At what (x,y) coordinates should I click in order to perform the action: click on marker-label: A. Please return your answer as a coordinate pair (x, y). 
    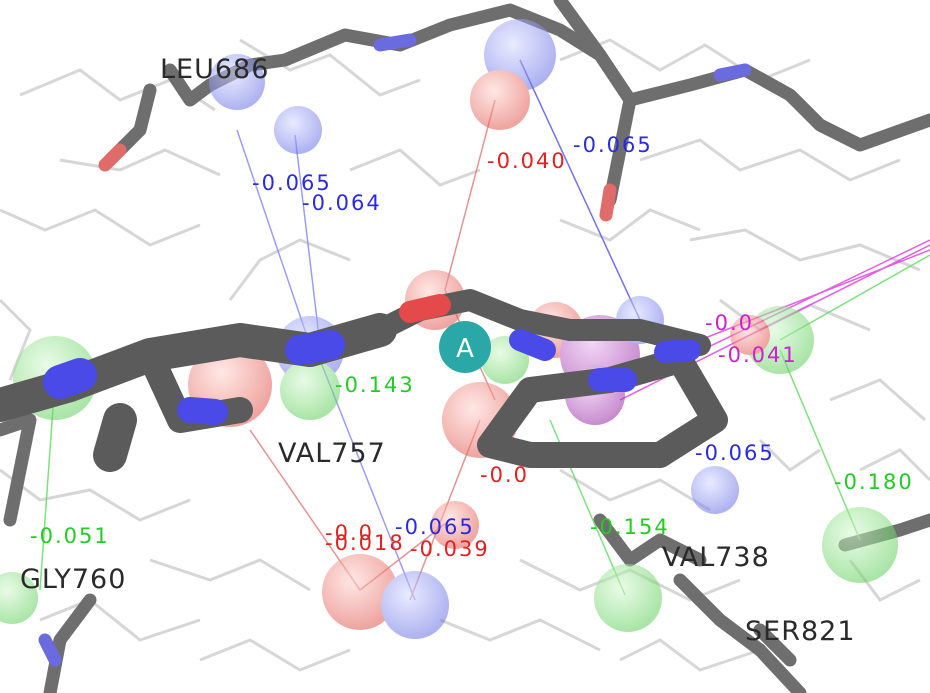
    Looking at the image, I should click on (465, 349).